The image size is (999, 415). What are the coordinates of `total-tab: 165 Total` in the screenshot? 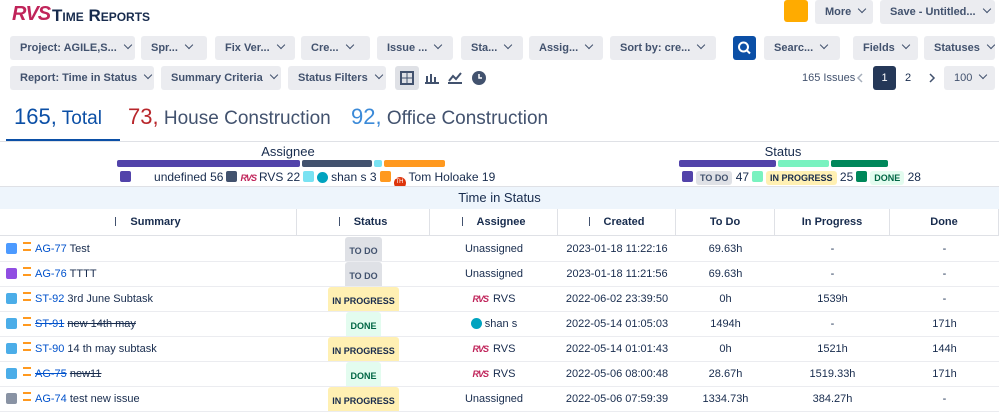 It's located at (58, 117).